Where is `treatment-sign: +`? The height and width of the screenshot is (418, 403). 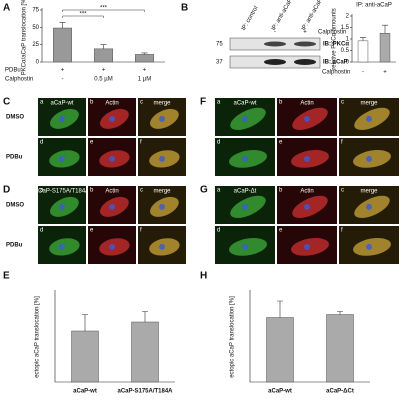 treatment-sign: + is located at coordinates (305, 33).